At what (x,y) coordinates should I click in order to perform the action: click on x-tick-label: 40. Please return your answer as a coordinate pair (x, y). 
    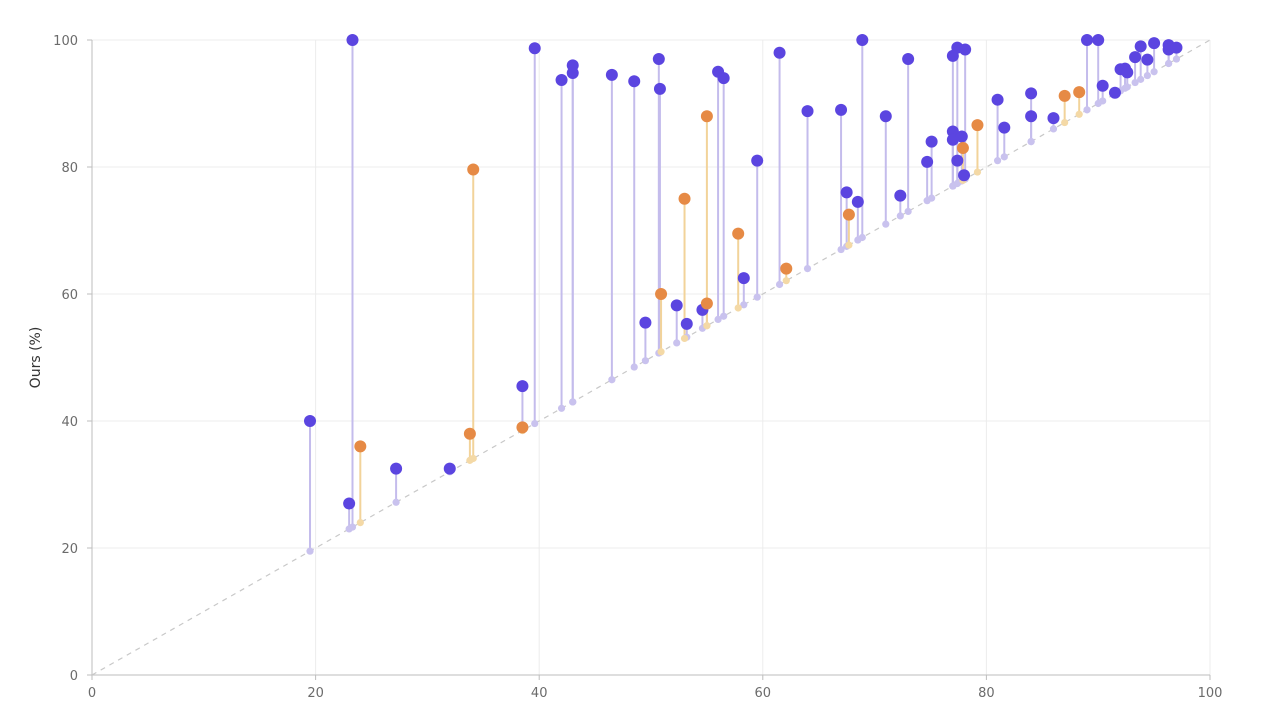
    Looking at the image, I should click on (539, 693).